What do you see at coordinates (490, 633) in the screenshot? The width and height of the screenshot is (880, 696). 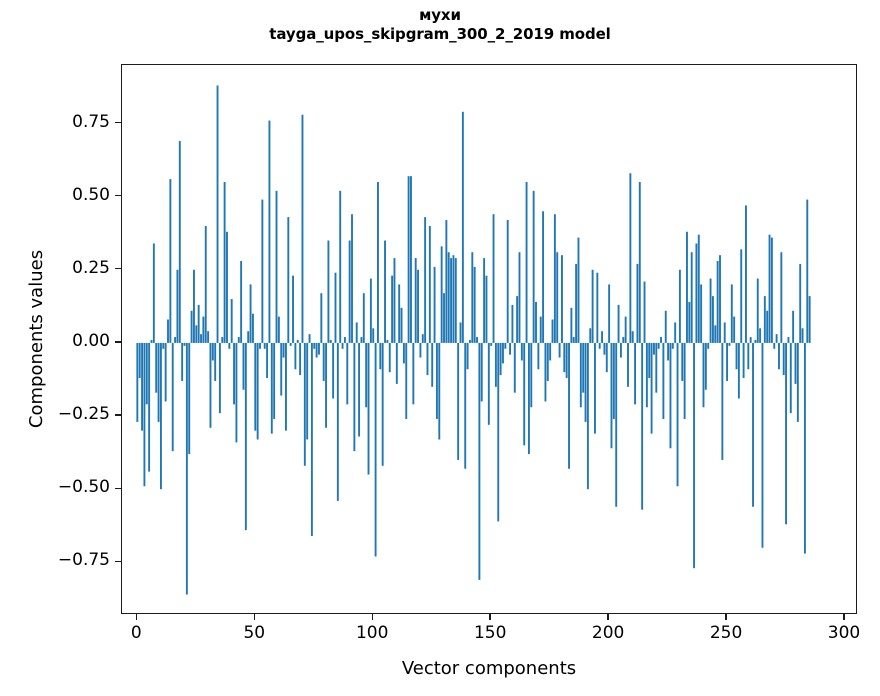 I see `x-tick-label: 150` at bounding box center [490, 633].